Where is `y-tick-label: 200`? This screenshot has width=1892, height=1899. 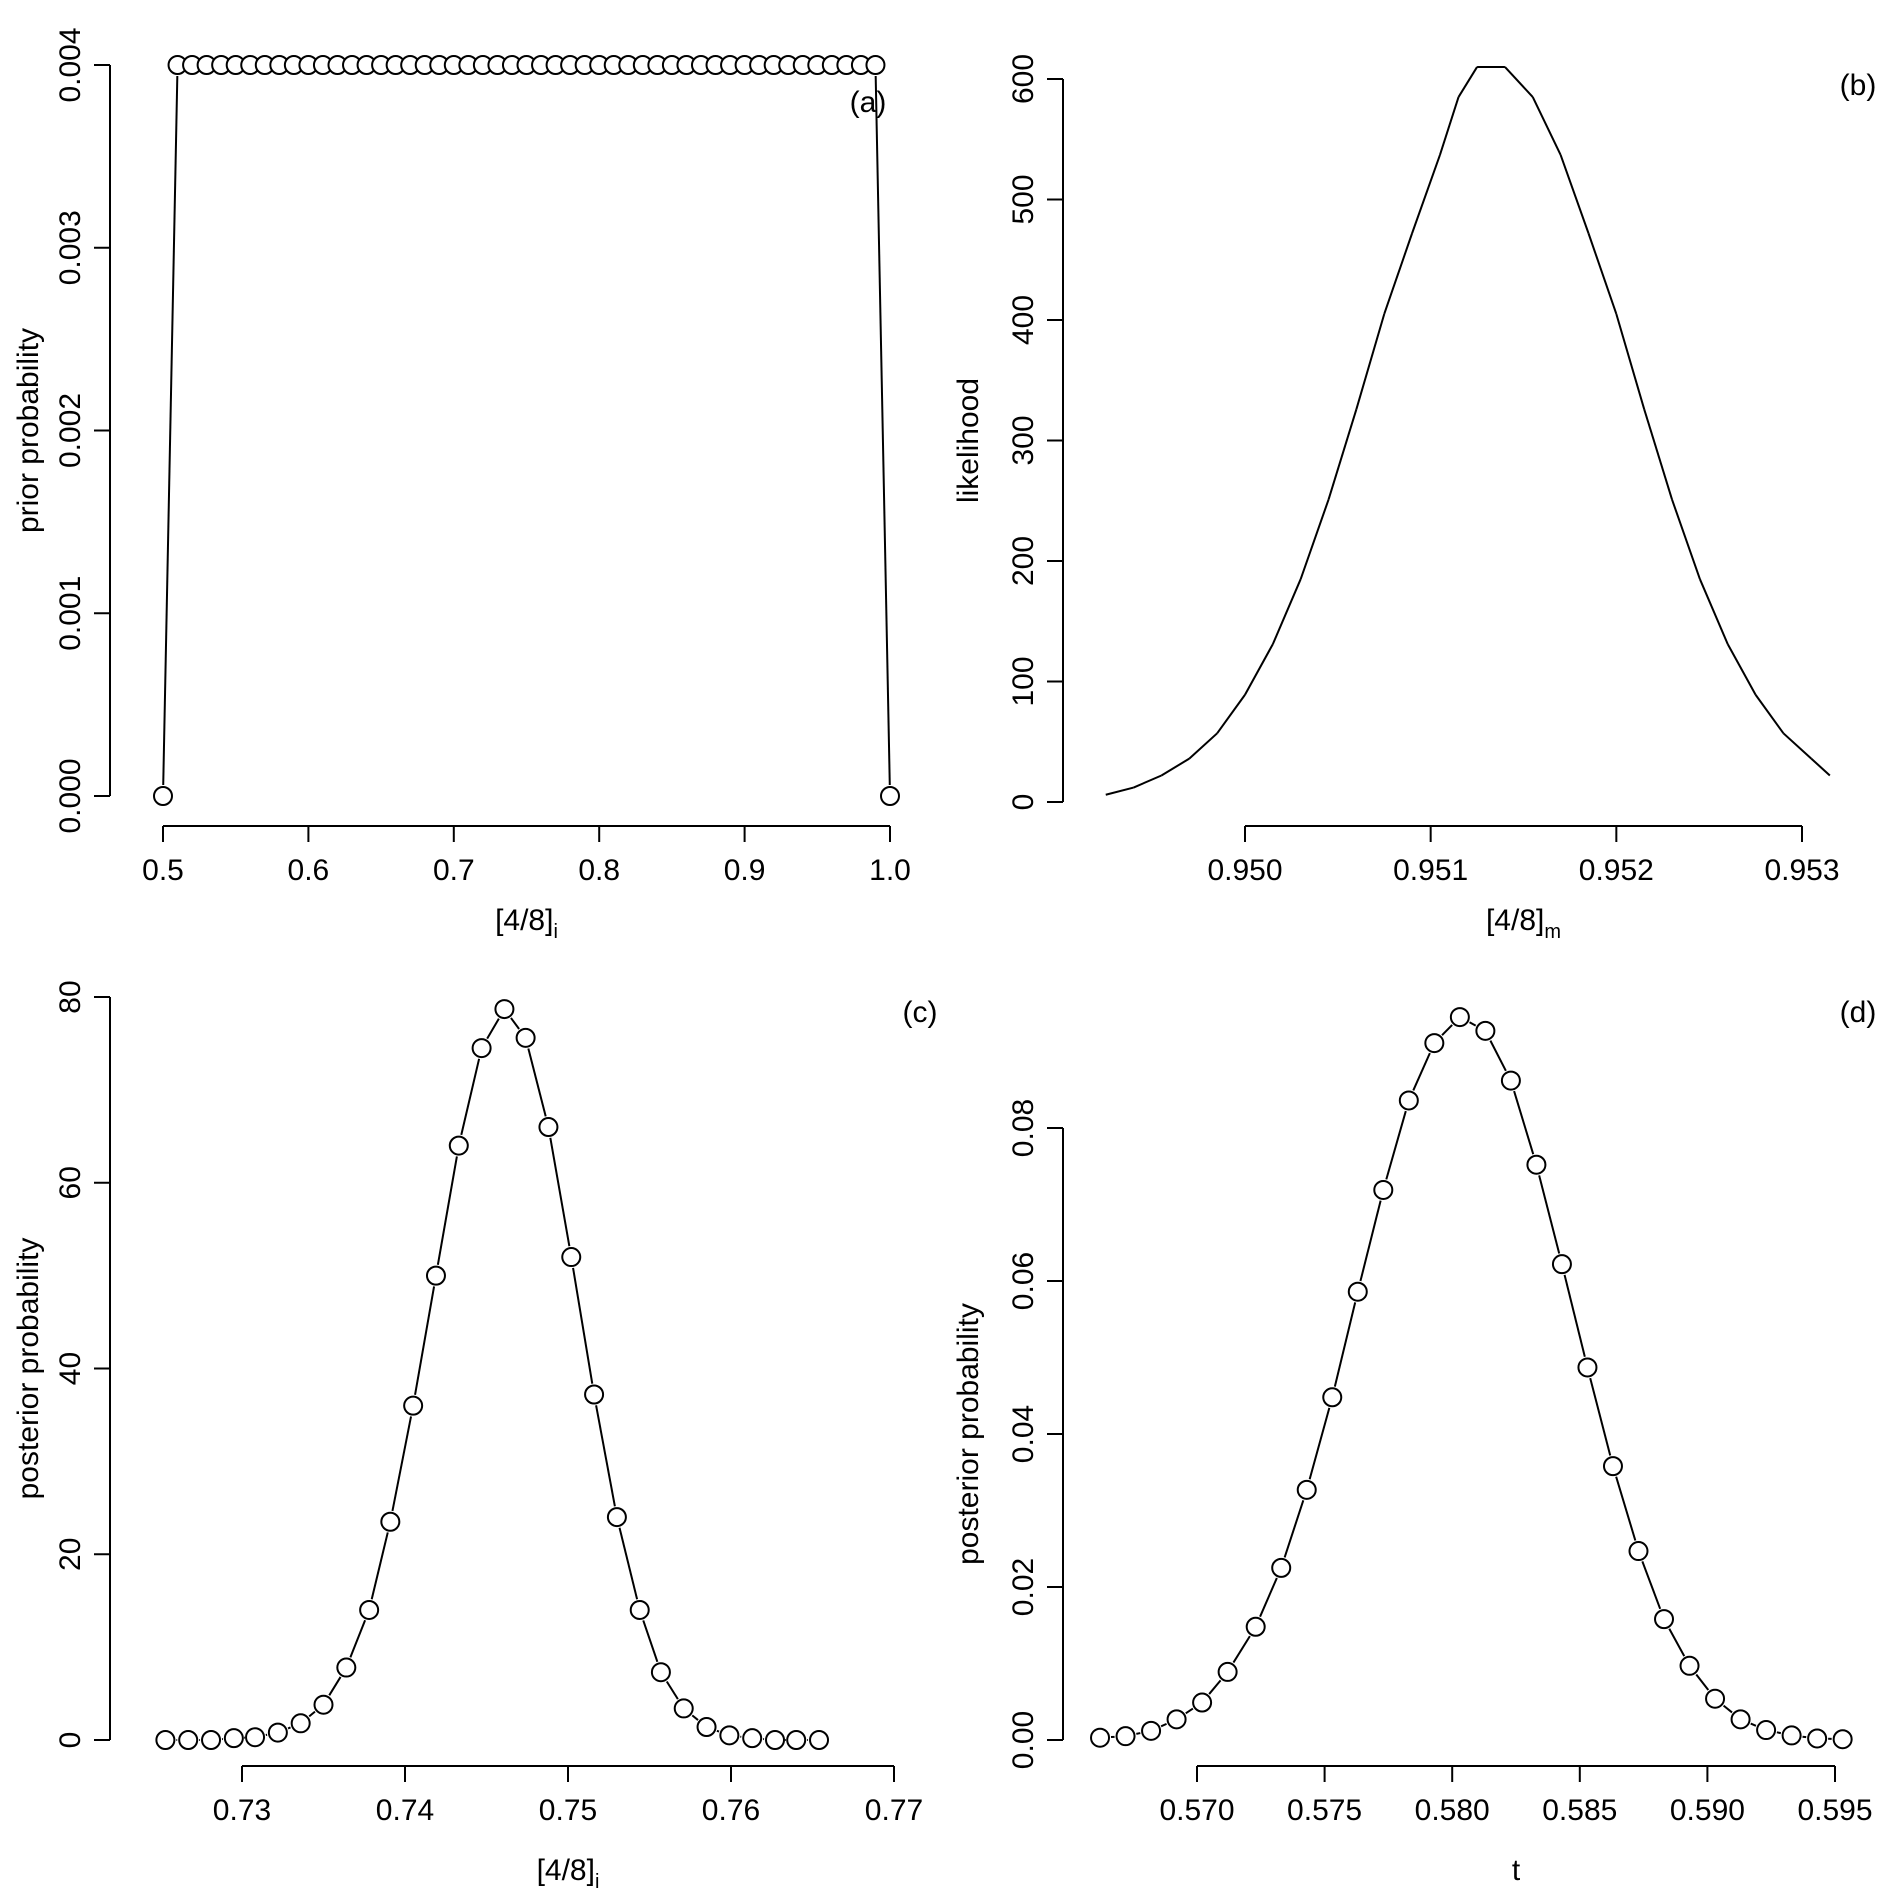 y-tick-label: 200 is located at coordinates (1023, 561).